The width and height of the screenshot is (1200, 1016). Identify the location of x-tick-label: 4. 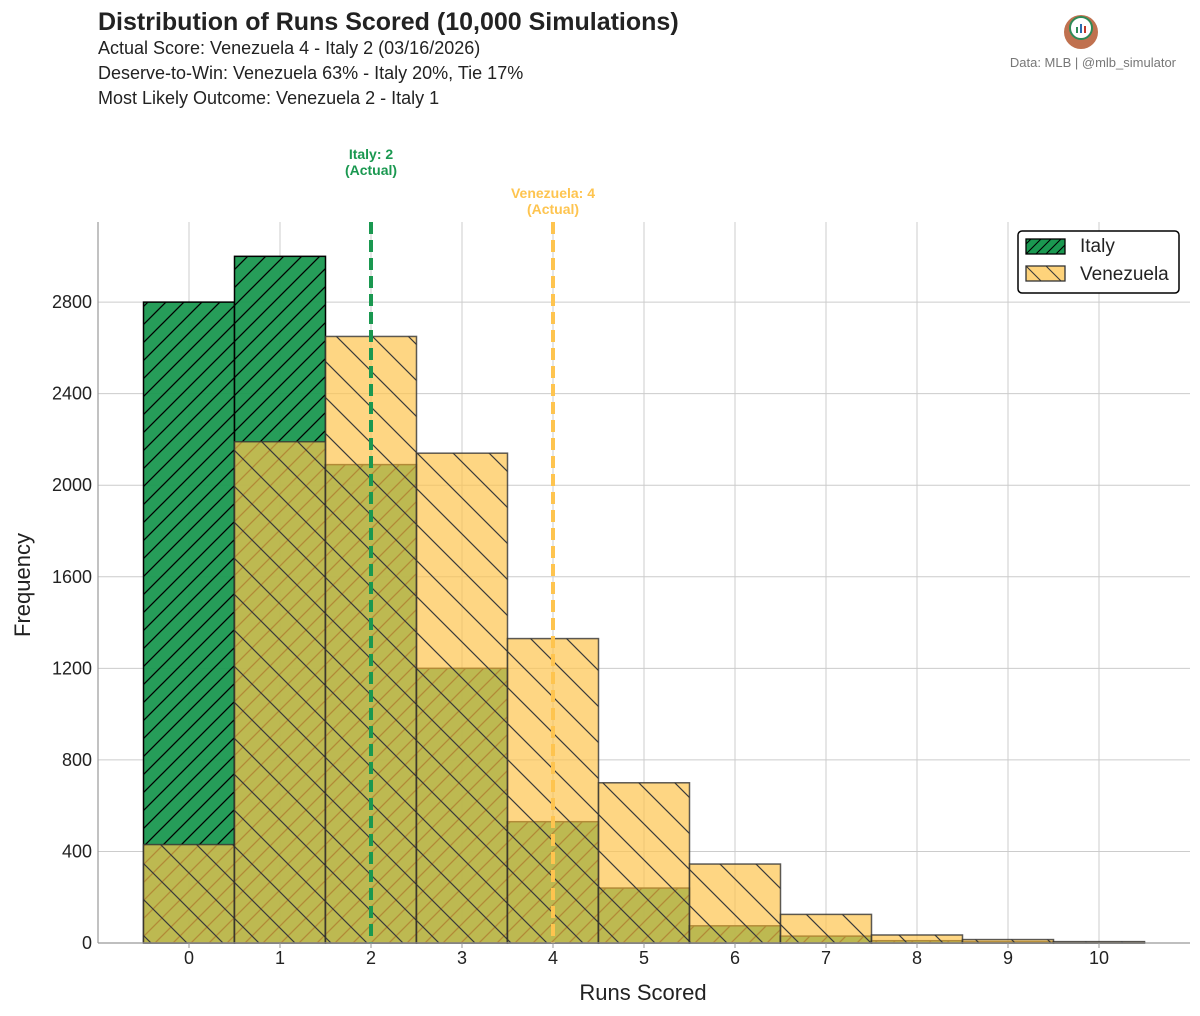
(553, 958).